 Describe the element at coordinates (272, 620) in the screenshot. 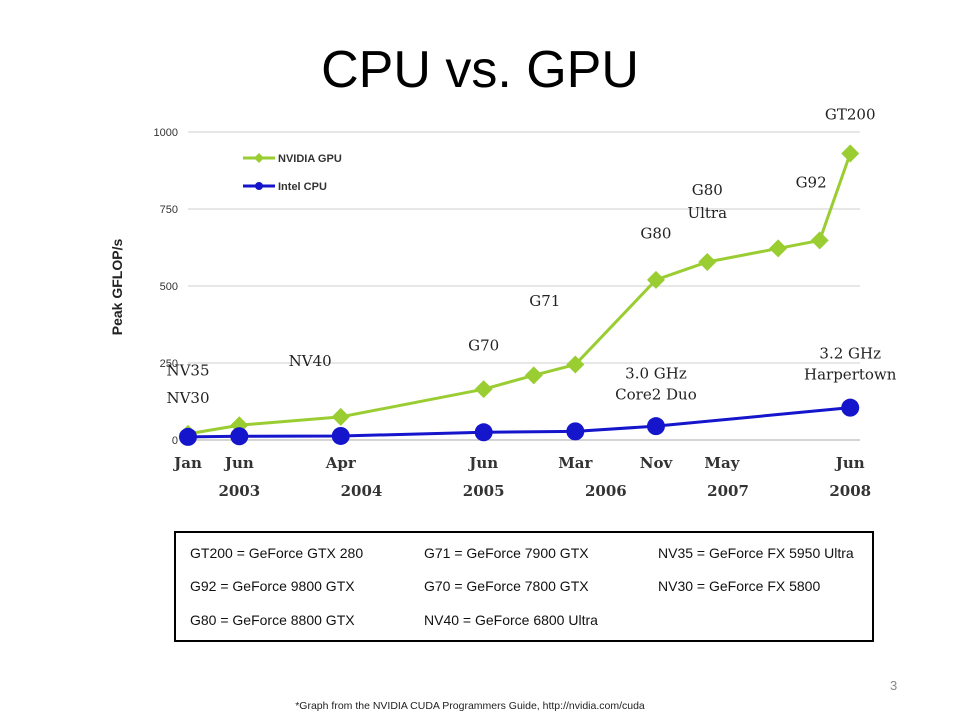

I see `legend-table-entry: G80 = GeForce 8800 GTX` at that location.